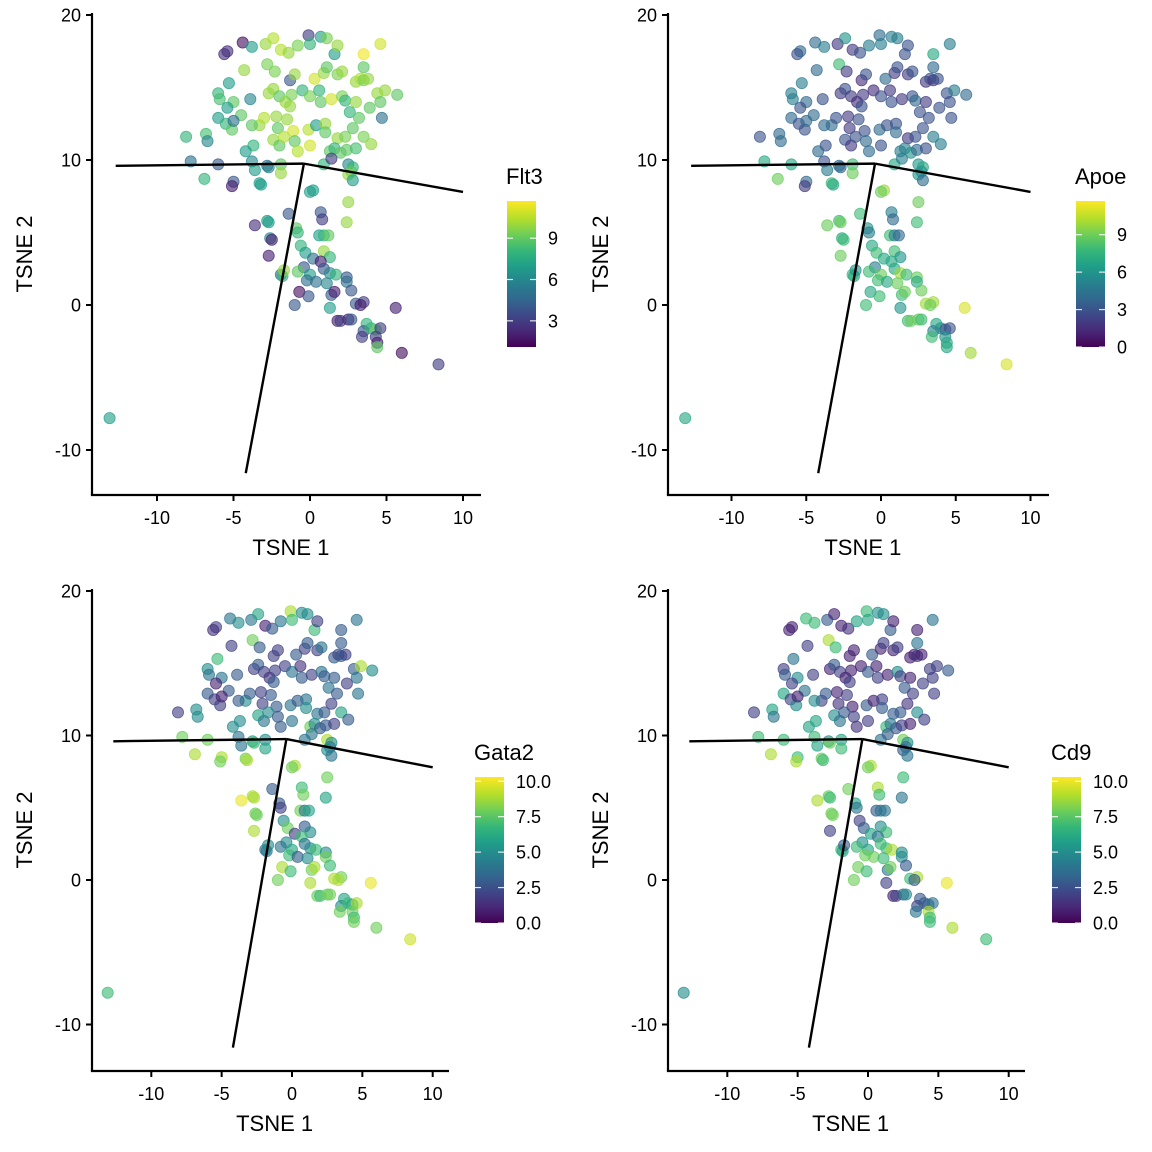 This screenshot has height=1152, width=1152. What do you see at coordinates (956, 518) in the screenshot?
I see `x-tick-label: 5` at bounding box center [956, 518].